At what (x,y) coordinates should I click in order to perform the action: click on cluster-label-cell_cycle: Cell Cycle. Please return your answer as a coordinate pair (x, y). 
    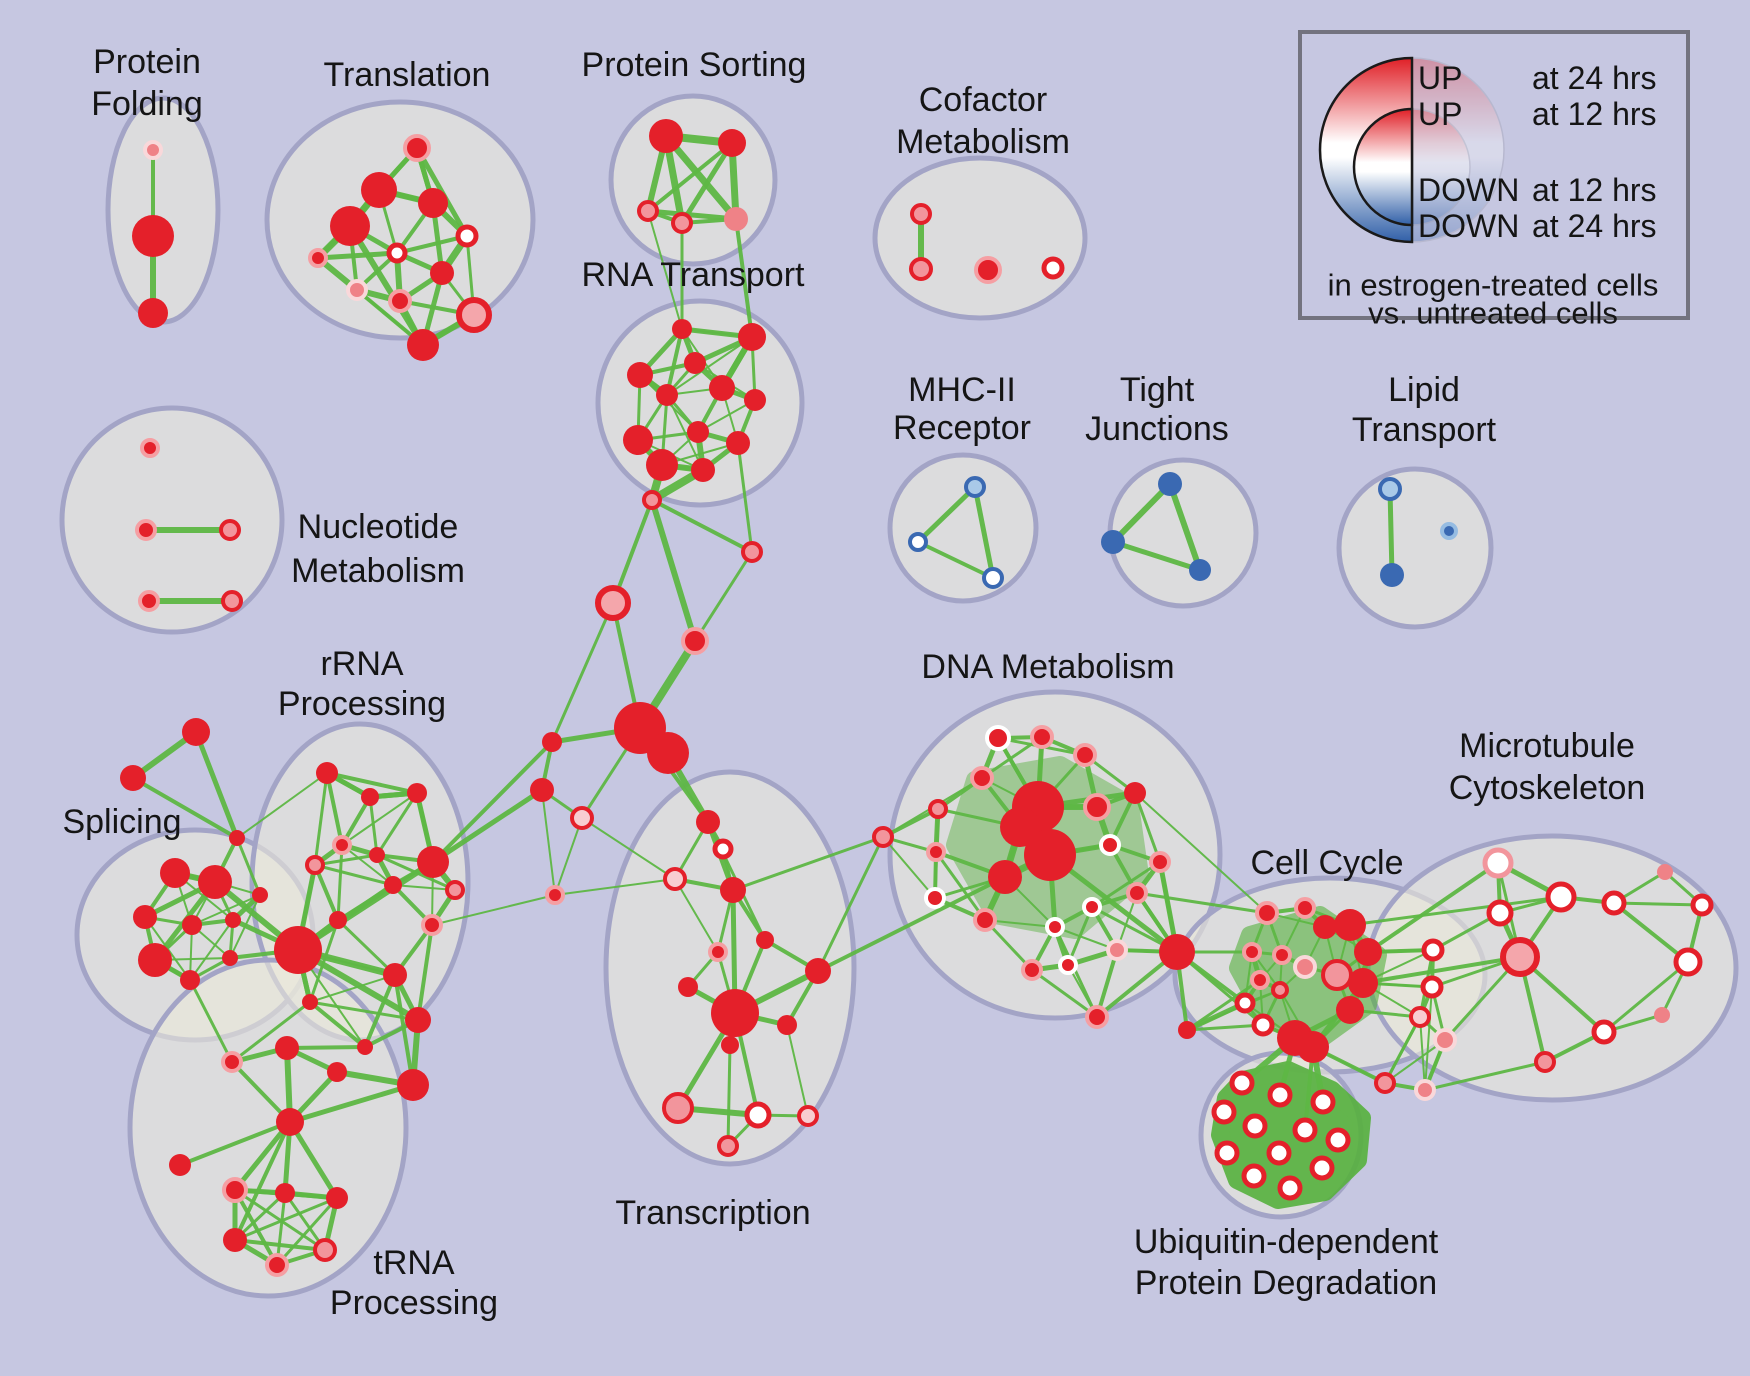
    Looking at the image, I should click on (1326, 863).